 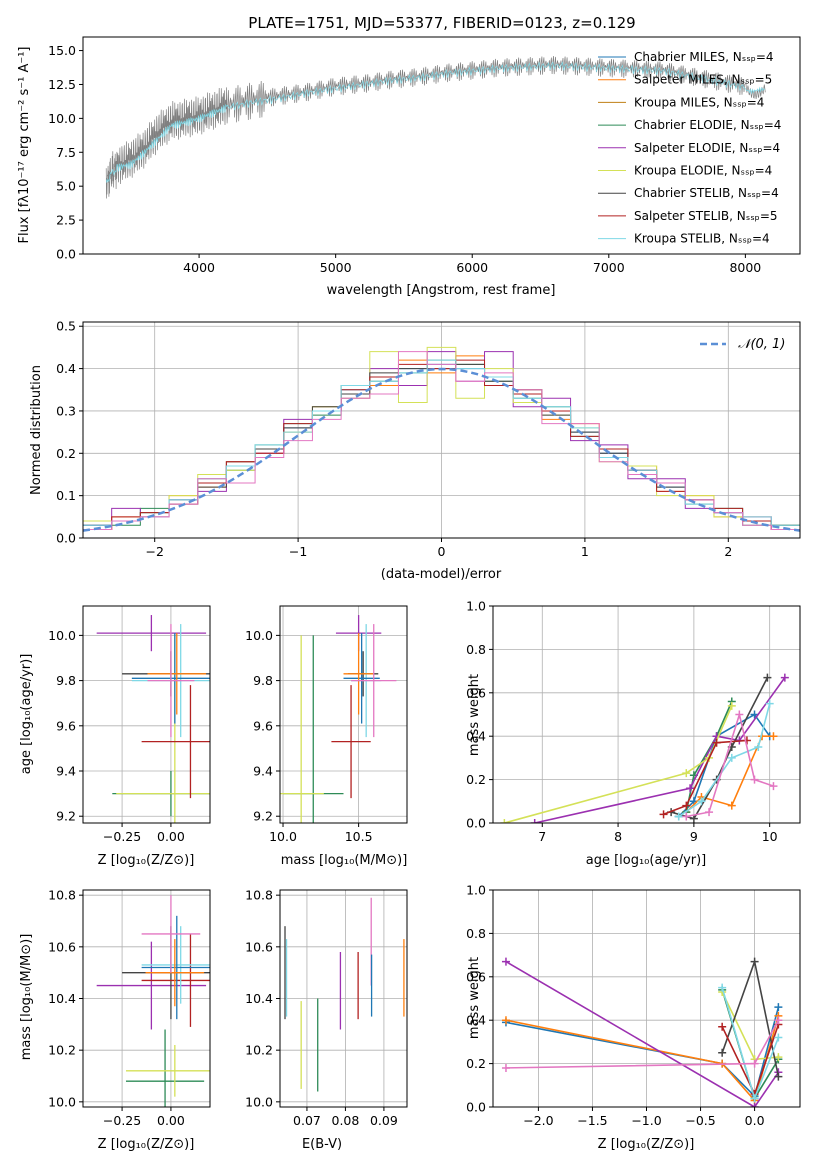 I want to click on y-tick-label: 10.6, so click(x=62, y=946).